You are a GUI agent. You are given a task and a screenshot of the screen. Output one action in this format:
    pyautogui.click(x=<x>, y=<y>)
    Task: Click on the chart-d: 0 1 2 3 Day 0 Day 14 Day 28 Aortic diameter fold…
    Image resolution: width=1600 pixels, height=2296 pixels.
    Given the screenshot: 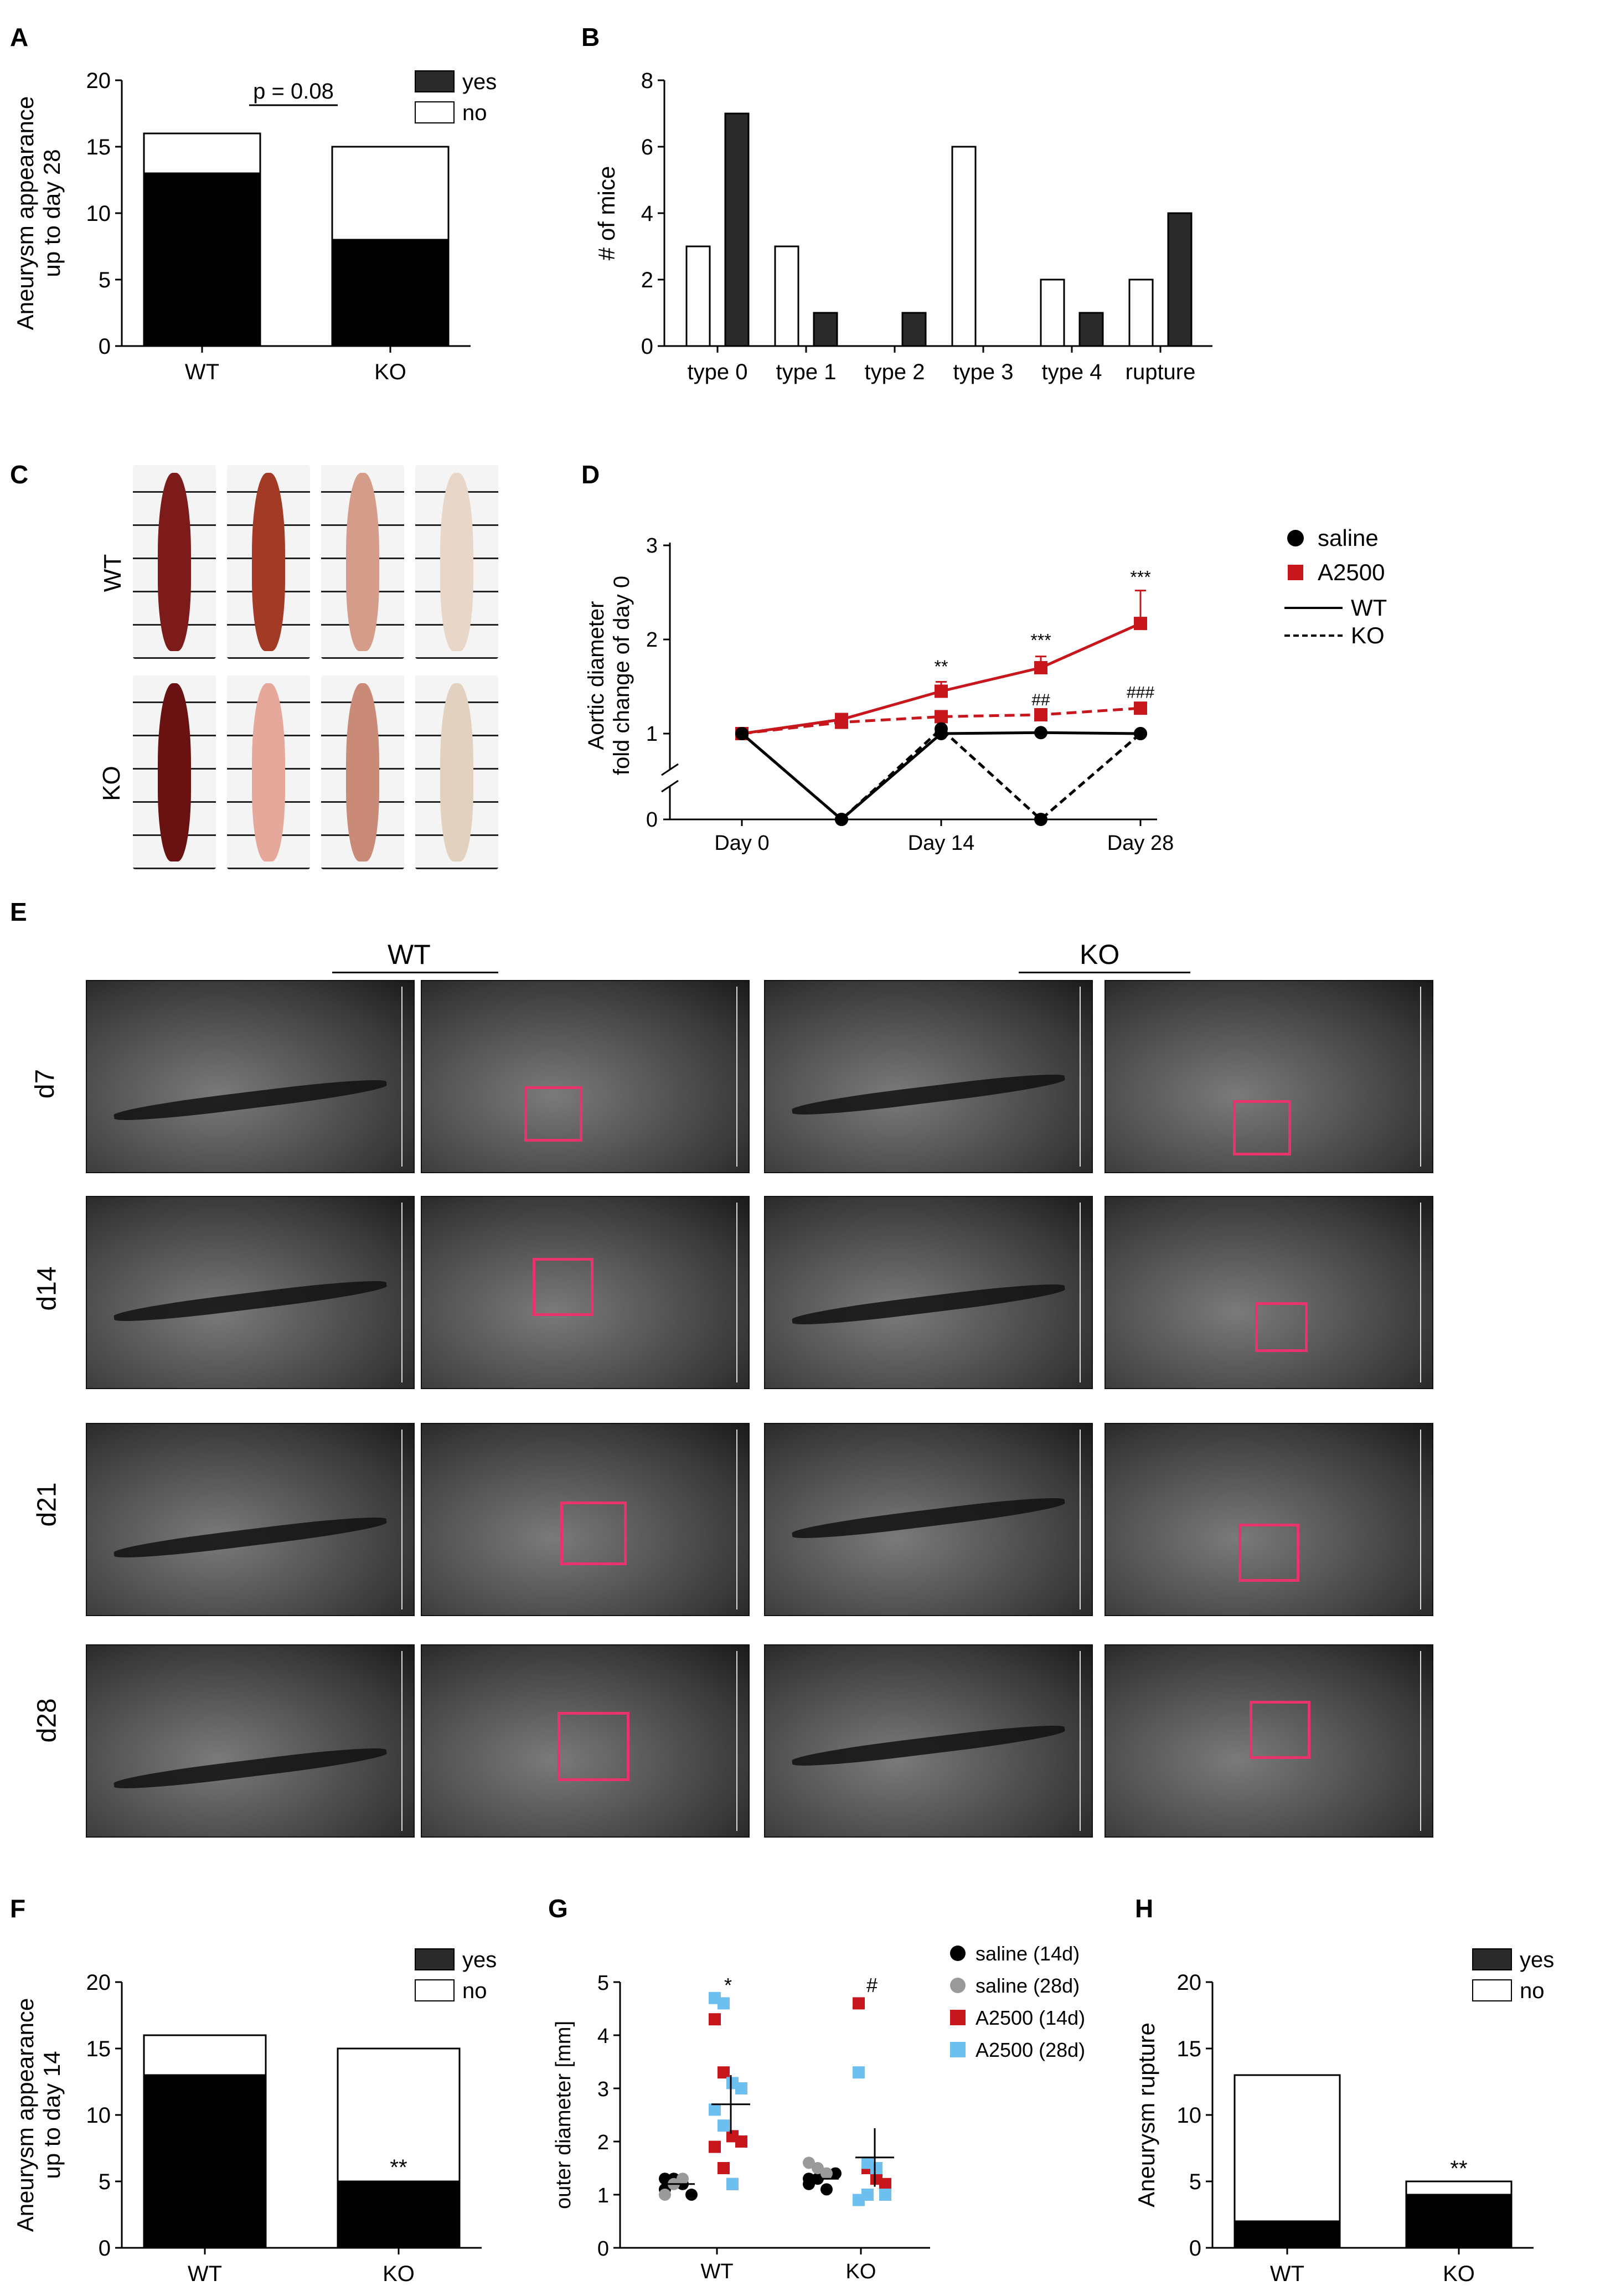 What is the action you would take?
    pyautogui.click(x=985, y=690)
    